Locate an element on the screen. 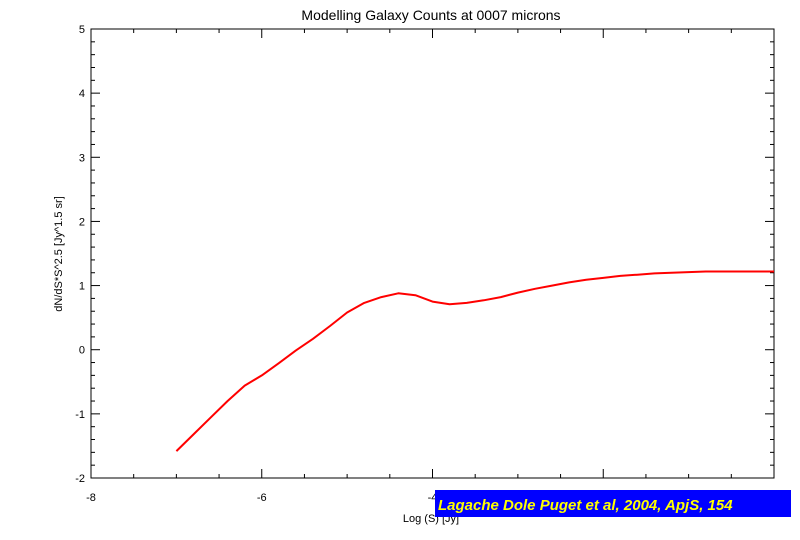 This screenshot has width=800, height=540. y-tick-label: 1 is located at coordinates (82, 287).